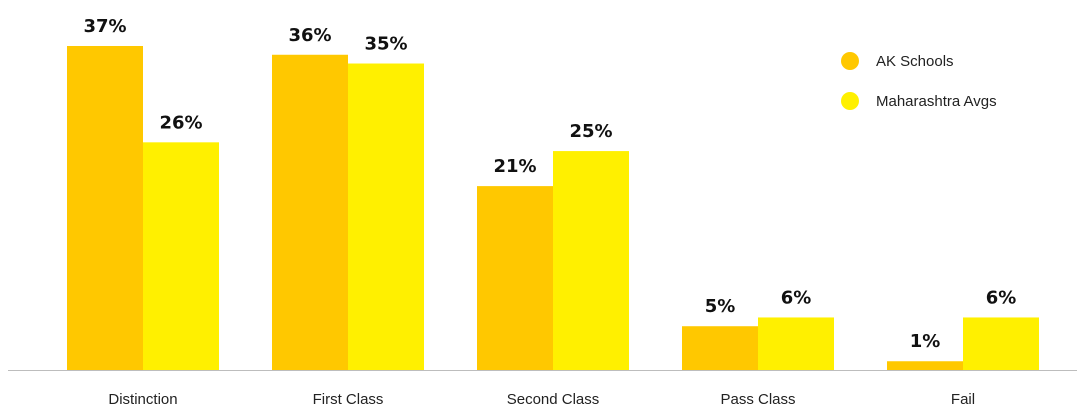 The height and width of the screenshot is (407, 1083). I want to click on data-label-pass-class-ak-schools: 5%, so click(720, 306).